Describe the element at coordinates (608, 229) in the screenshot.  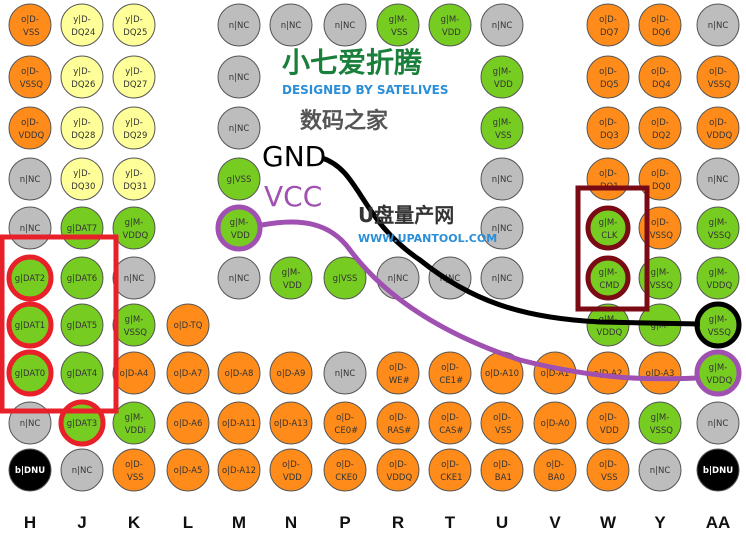
I see `pin-label: g|M- CLK` at that location.